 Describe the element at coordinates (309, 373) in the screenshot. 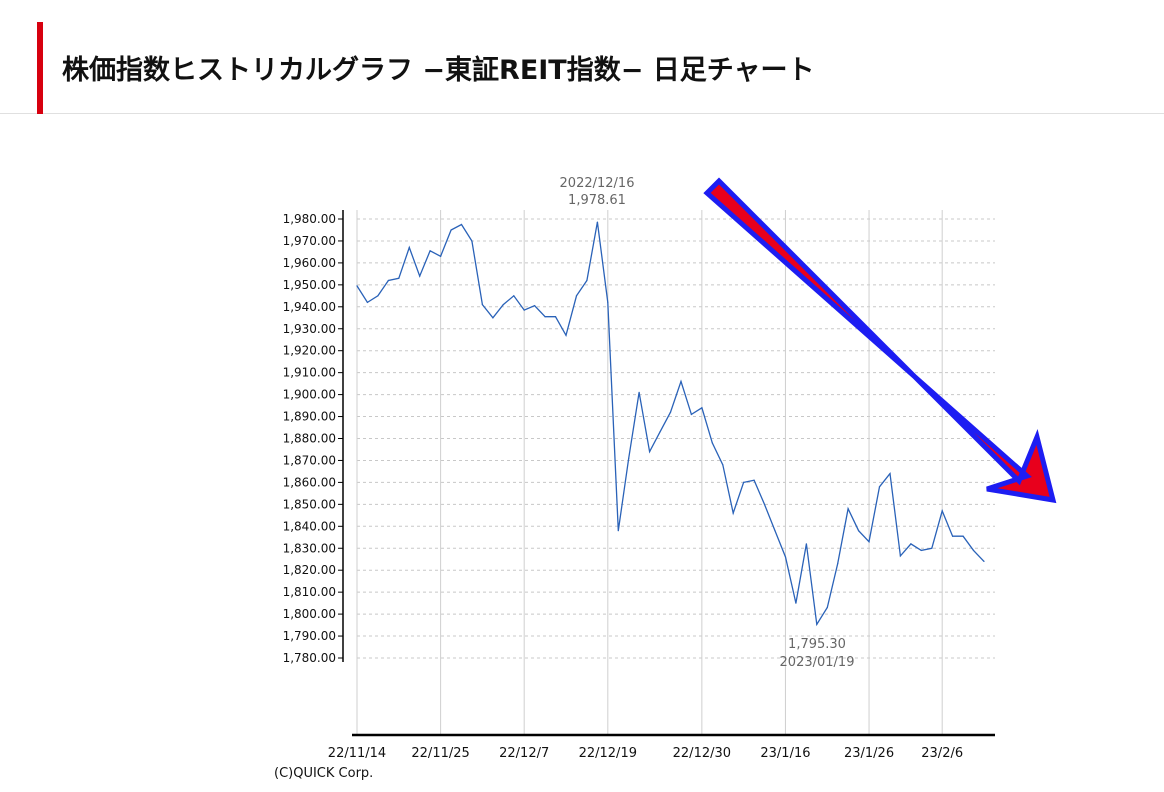

I see `y-tick-label: 1,910.00` at that location.